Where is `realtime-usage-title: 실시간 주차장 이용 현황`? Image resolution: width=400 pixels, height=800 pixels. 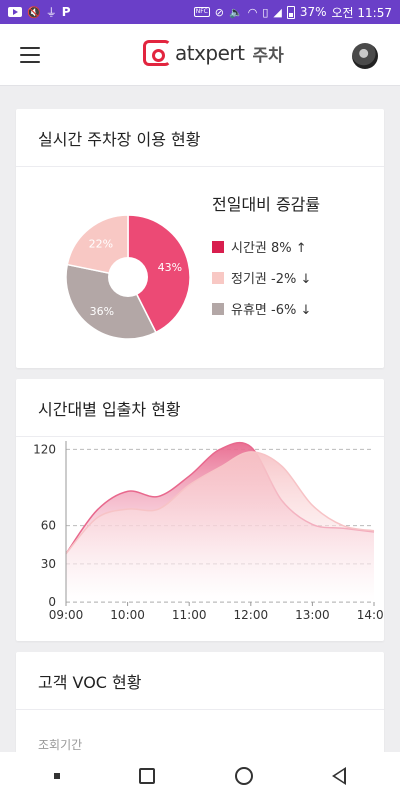
realtime-usage-title: 실시간 주차장 이용 현황 is located at coordinates (200, 138).